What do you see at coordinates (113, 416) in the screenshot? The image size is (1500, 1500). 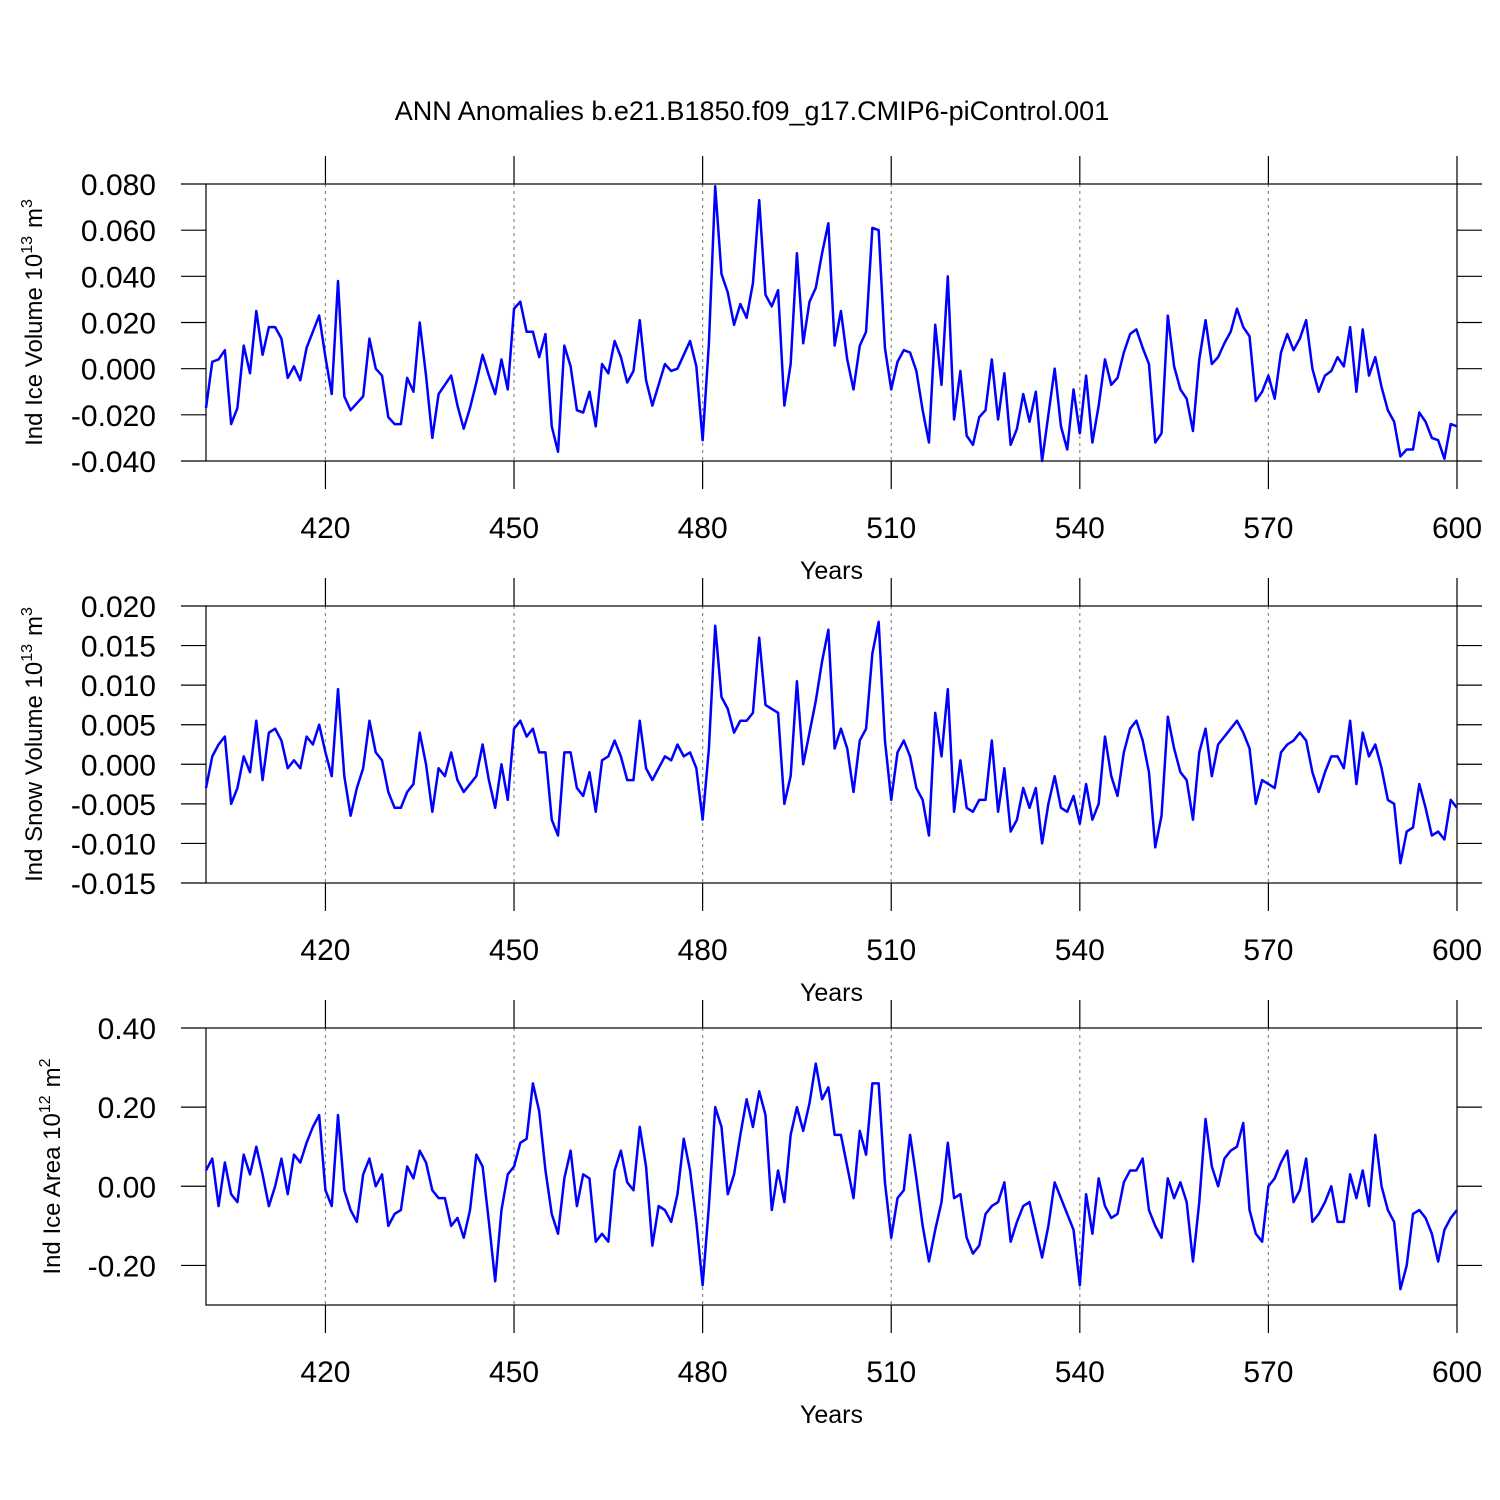 I see `y-tick-label: -0.020` at bounding box center [113, 416].